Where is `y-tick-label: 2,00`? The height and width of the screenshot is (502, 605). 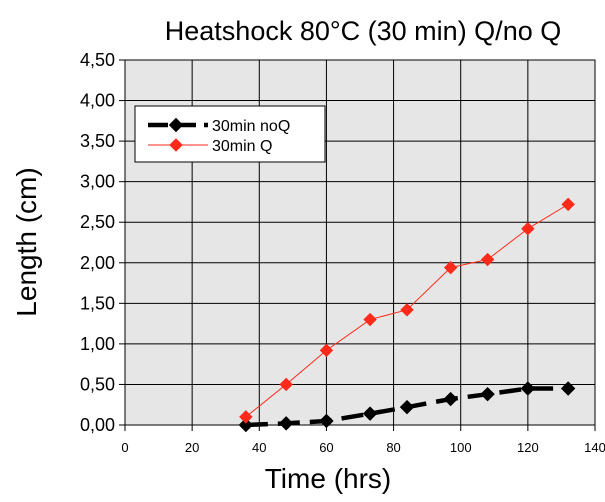 y-tick-label: 2,00 is located at coordinates (97, 263).